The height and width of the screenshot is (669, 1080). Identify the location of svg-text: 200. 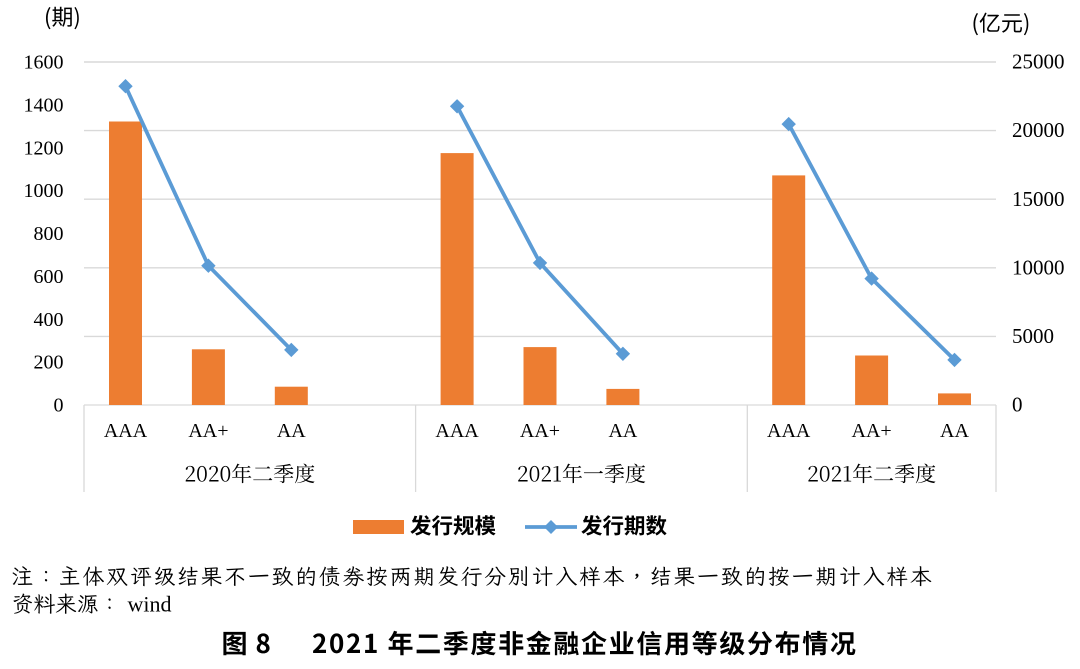
(49, 363).